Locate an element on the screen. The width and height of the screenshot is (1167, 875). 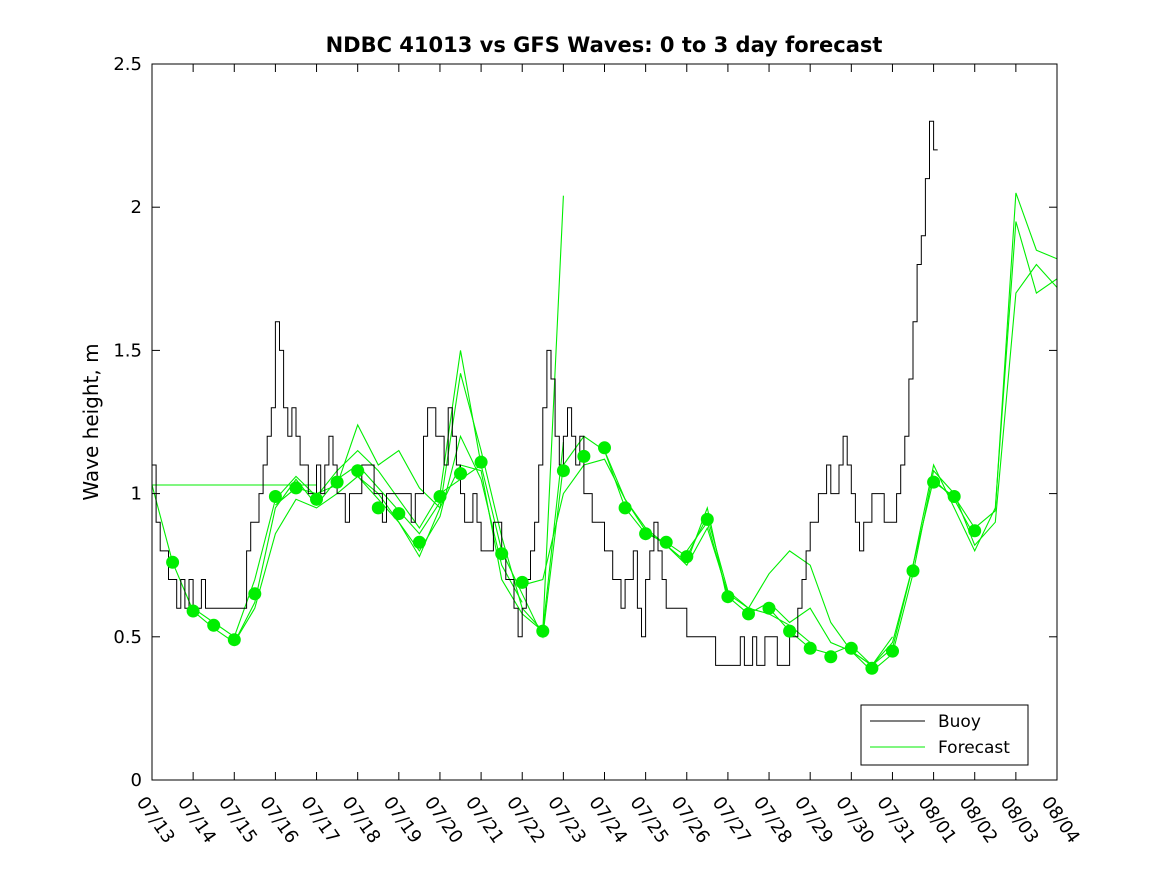
legend-box is located at coordinates (944, 735).